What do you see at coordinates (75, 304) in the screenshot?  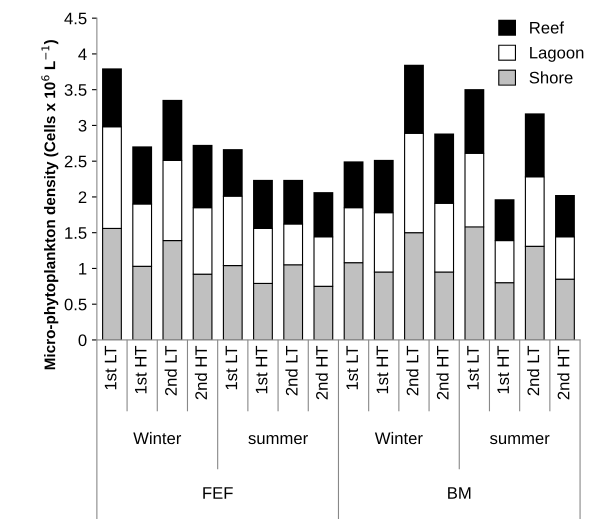 I see `y-tick-label: 0.5` at bounding box center [75, 304].